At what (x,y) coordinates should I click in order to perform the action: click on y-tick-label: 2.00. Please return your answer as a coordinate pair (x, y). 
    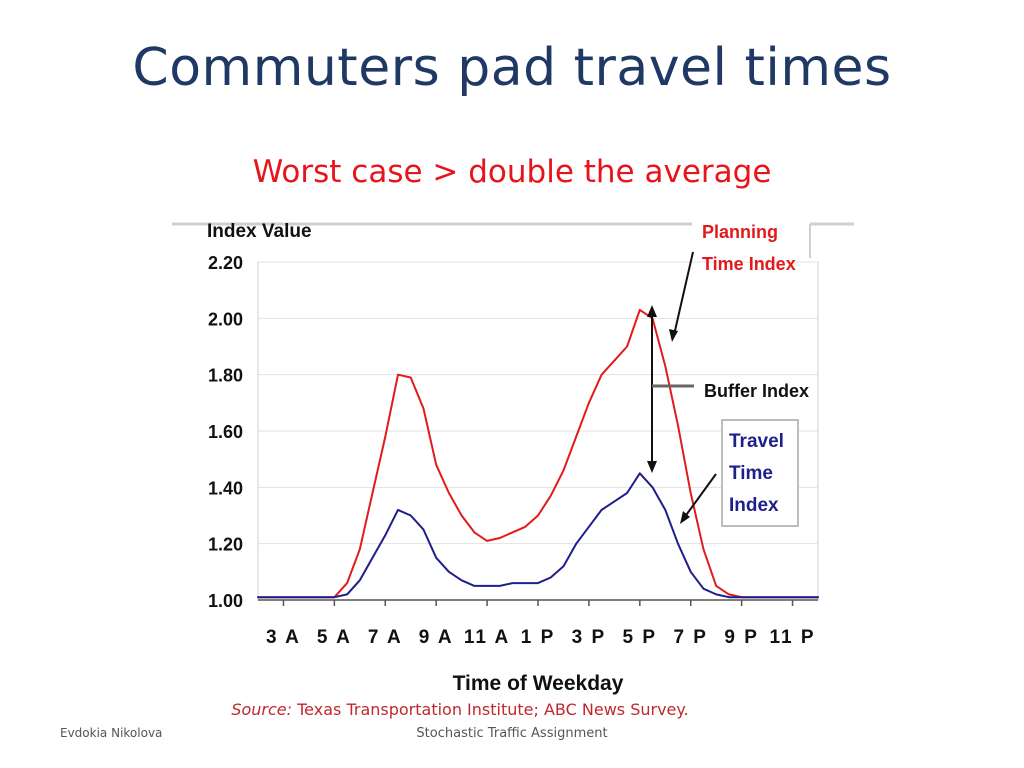
    Looking at the image, I should click on (225, 319).